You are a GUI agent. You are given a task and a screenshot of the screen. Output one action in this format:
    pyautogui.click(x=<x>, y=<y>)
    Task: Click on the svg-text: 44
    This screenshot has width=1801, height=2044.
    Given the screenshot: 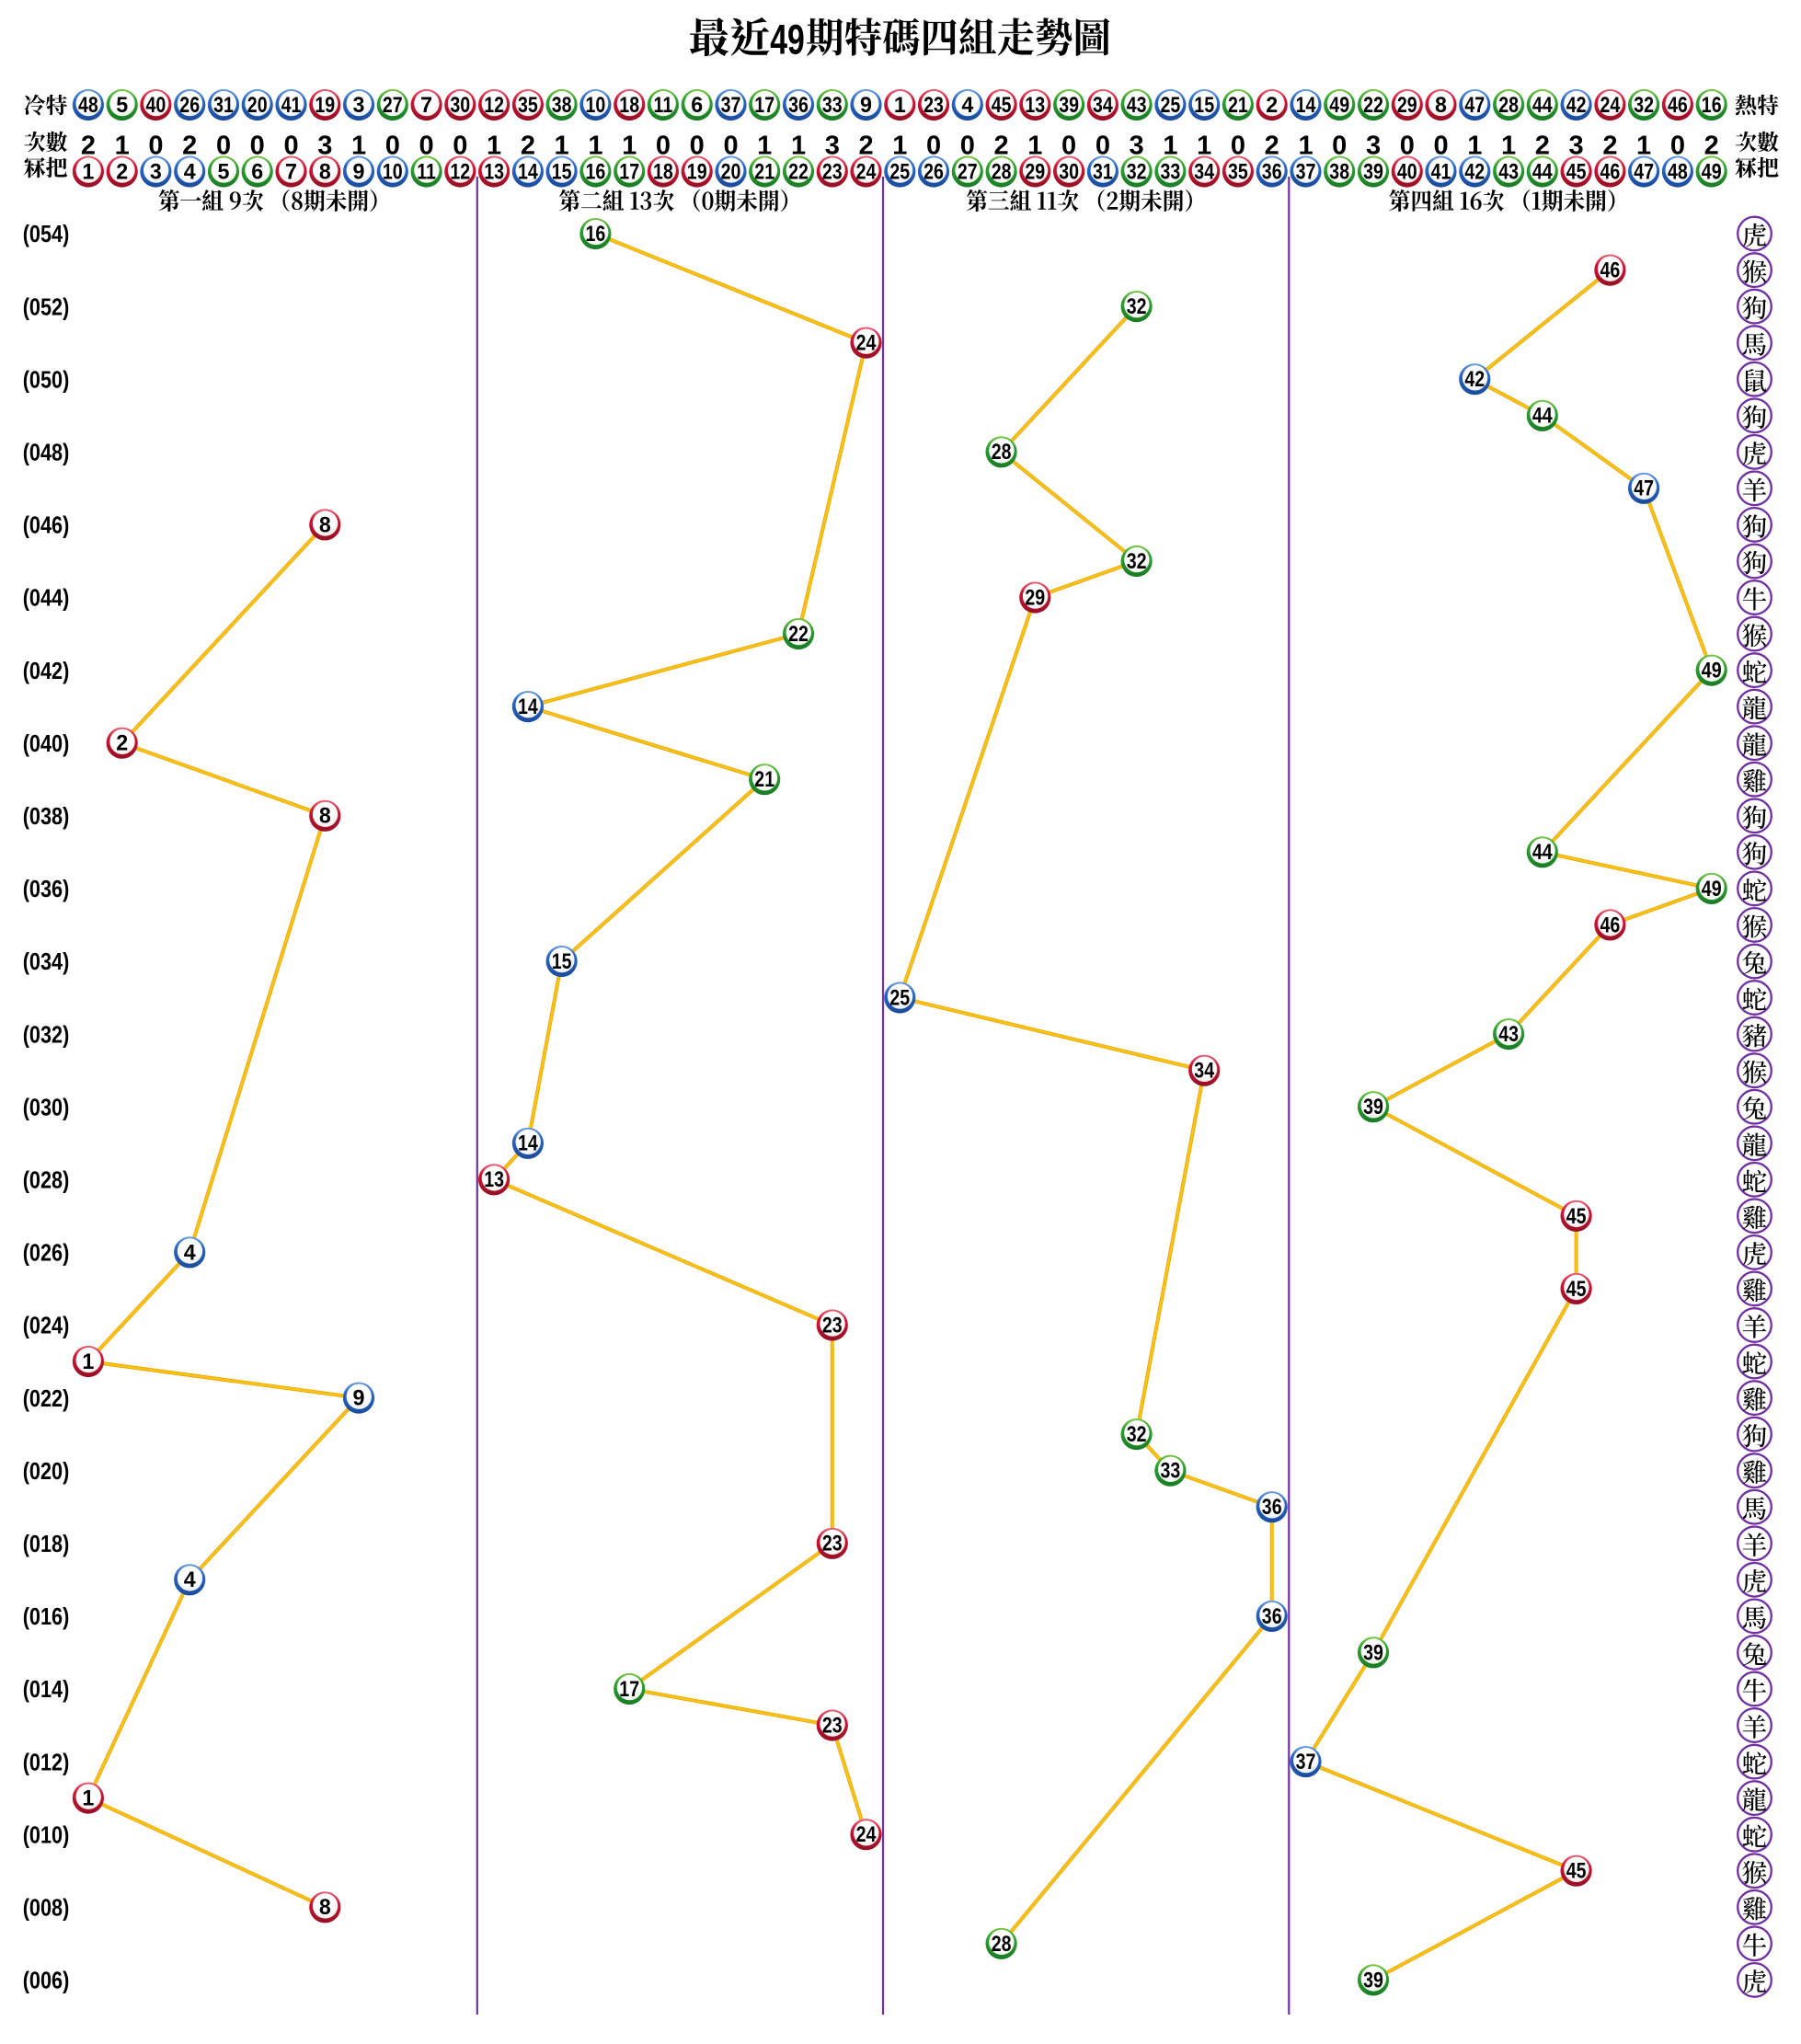 What is the action you would take?
    pyautogui.click(x=1542, y=171)
    